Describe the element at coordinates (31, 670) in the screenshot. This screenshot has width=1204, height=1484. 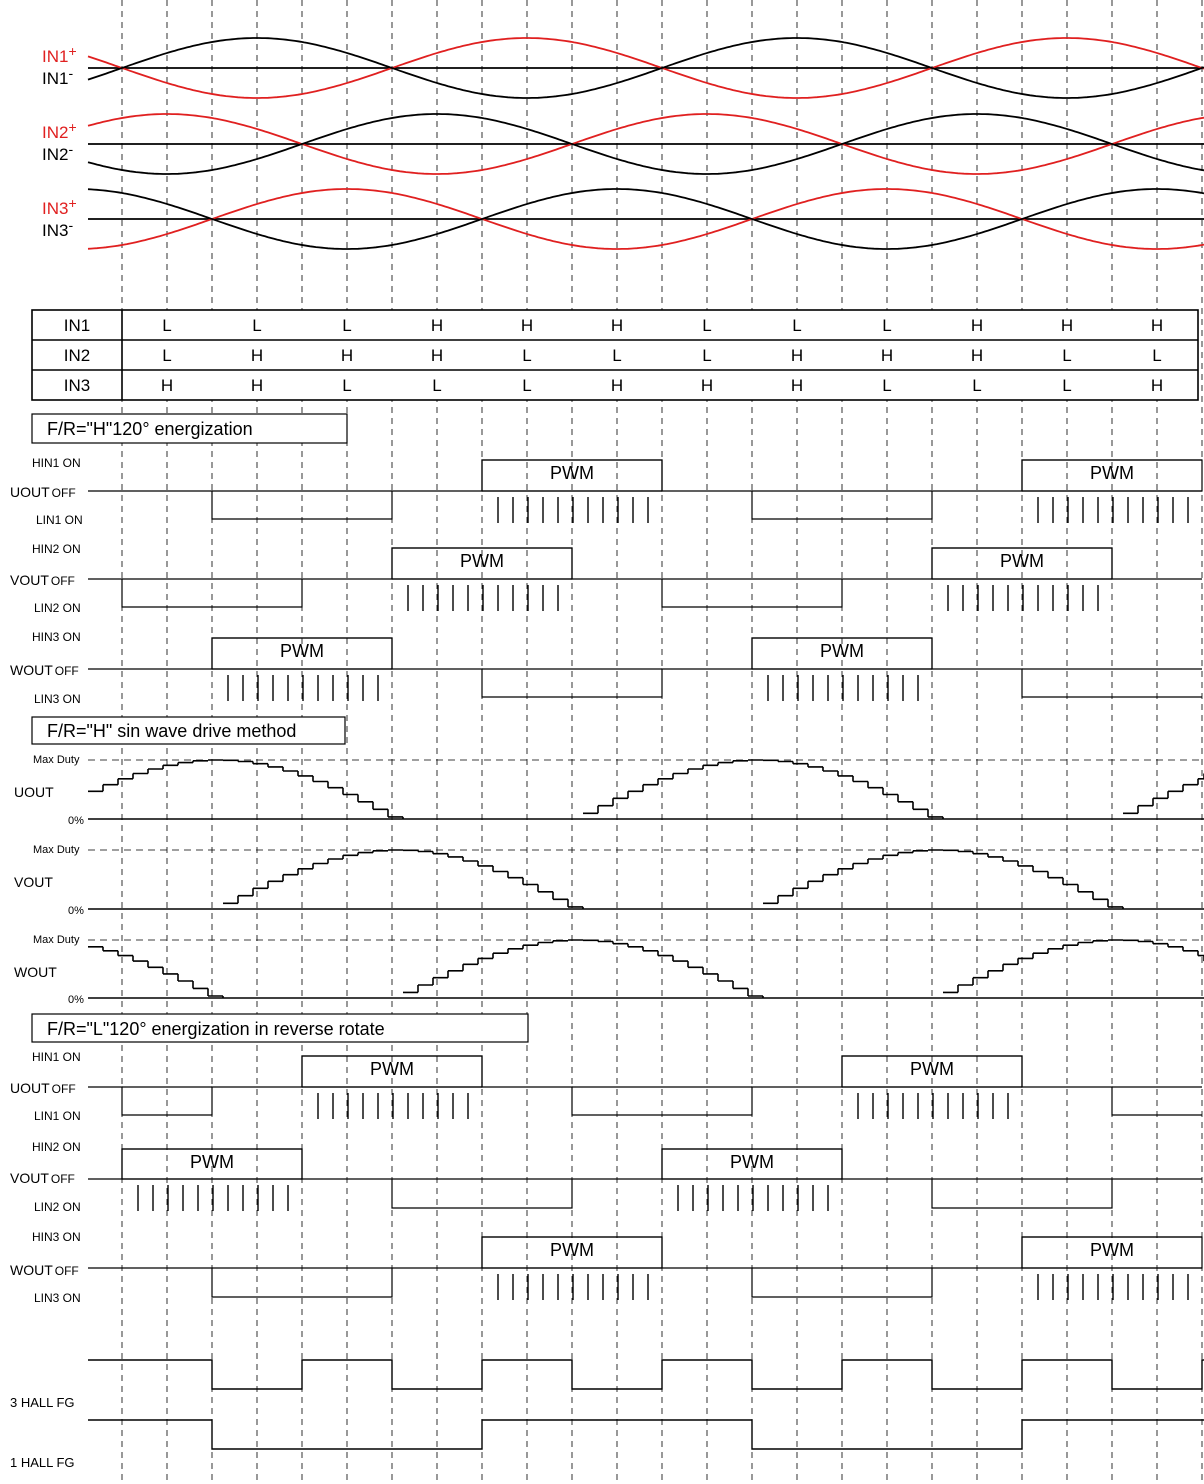
I see `fwd-wout-name: WOUT` at that location.